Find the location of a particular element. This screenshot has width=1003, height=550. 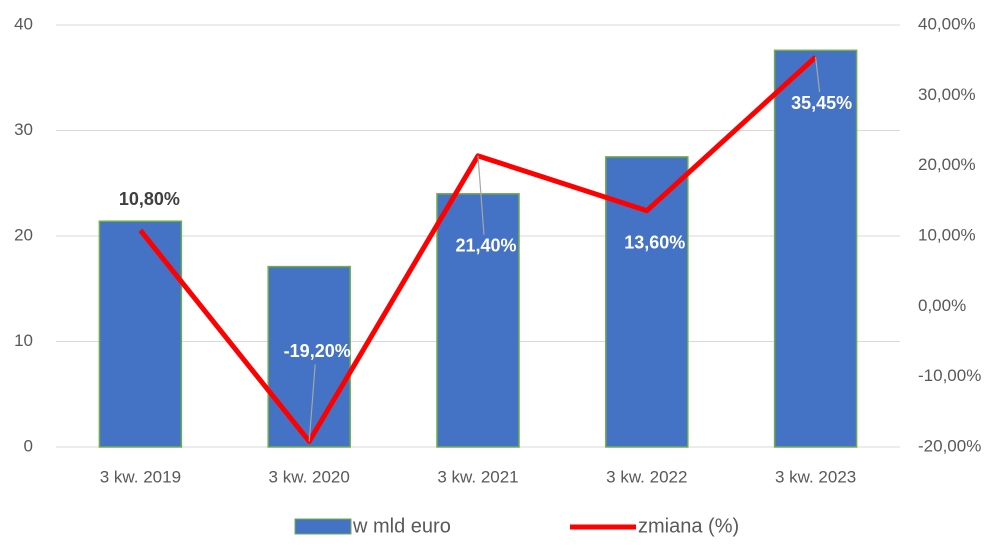

legend-label: zmiana (%) is located at coordinates (688, 526).